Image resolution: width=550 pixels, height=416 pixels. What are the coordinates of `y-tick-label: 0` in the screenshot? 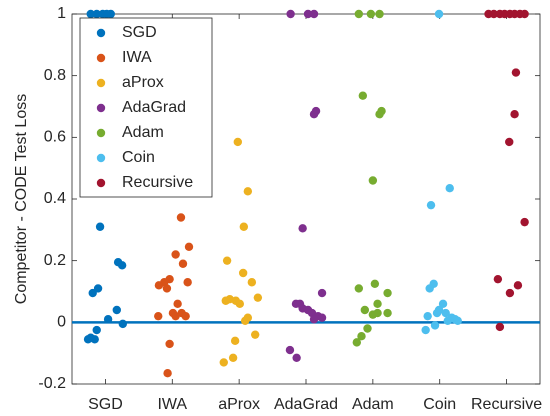 It's located at (61, 322).